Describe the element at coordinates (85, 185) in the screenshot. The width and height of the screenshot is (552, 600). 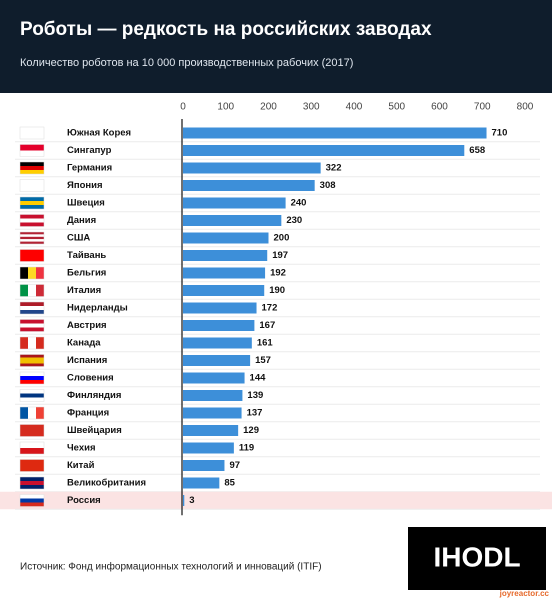
I see `y-tick-label: Япония` at that location.